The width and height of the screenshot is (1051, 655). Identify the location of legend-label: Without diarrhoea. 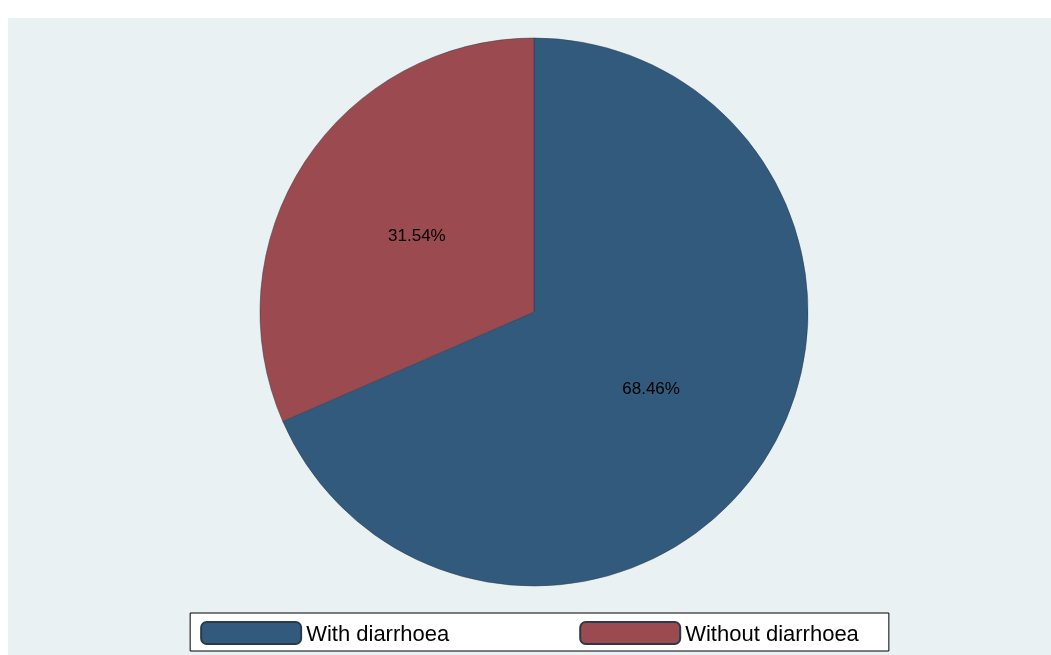
(772, 633).